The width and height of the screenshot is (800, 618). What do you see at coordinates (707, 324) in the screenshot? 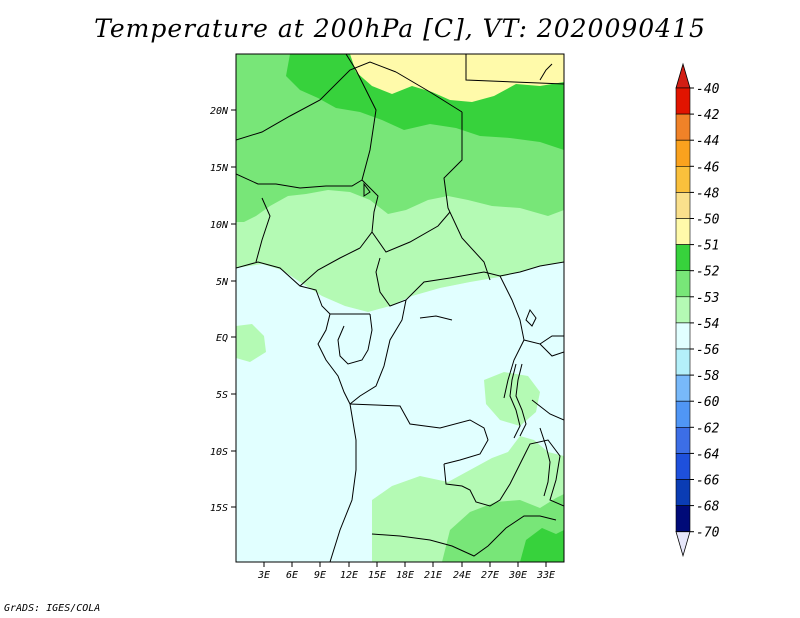
I see `legend-label: -54` at bounding box center [707, 324].